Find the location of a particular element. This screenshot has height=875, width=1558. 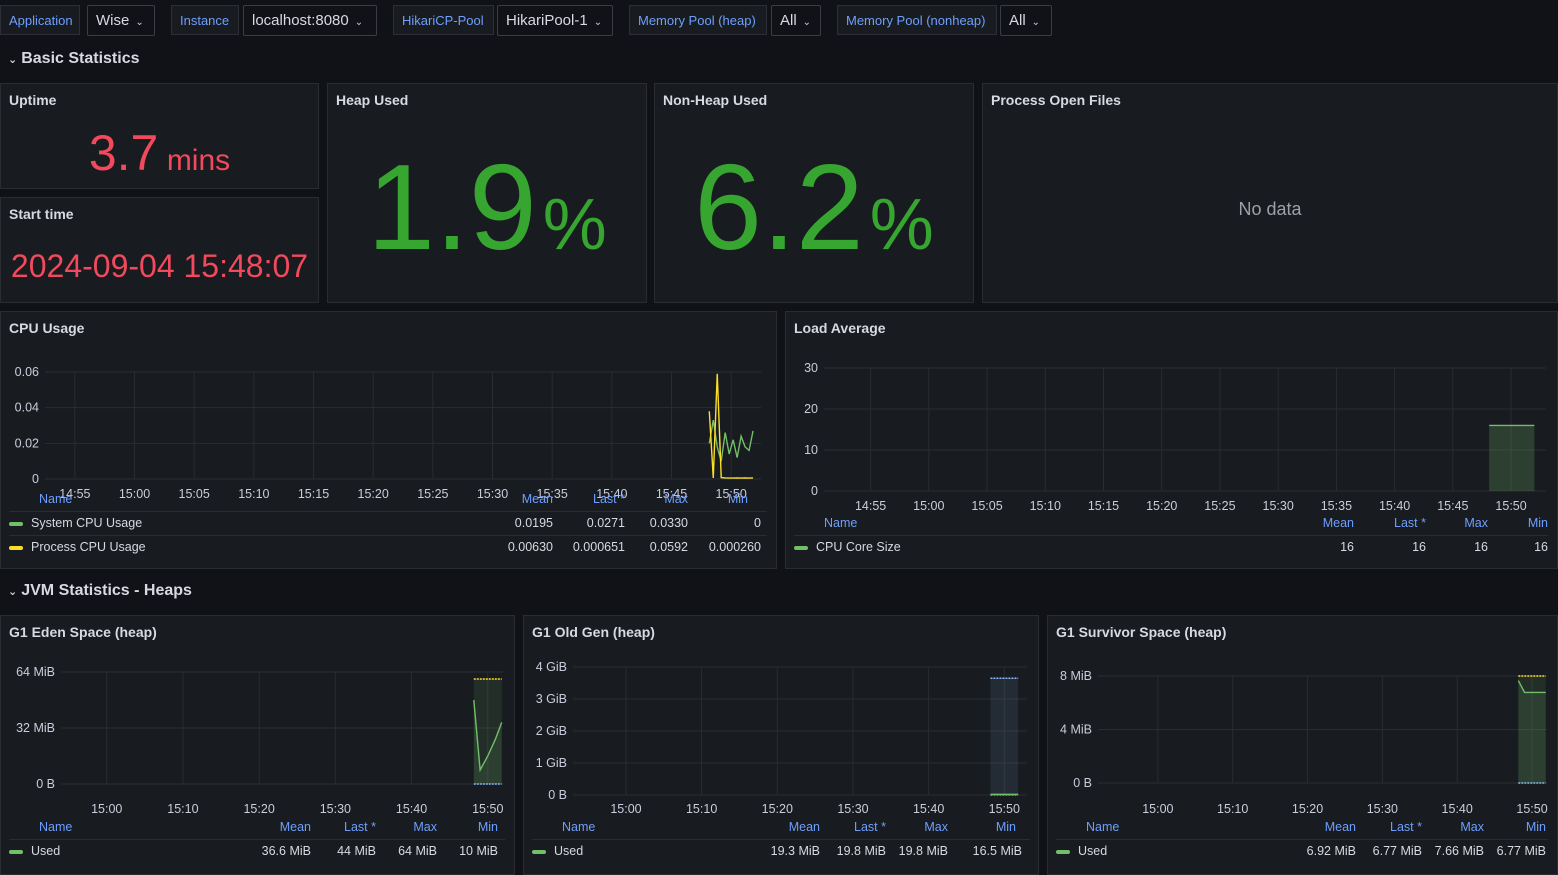

heap-used-unit: % is located at coordinates (574, 225).